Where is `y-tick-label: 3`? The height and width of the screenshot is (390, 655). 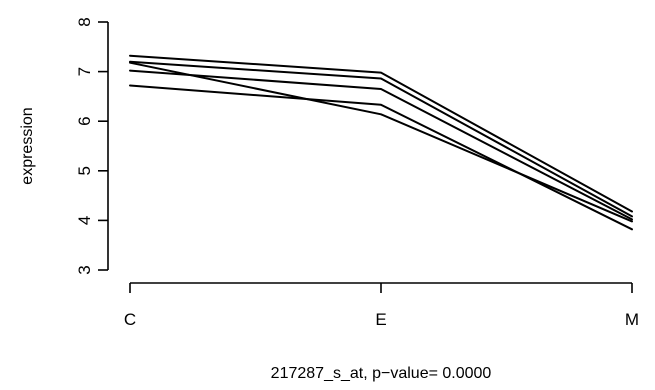
y-tick-label: 3 is located at coordinates (84, 269).